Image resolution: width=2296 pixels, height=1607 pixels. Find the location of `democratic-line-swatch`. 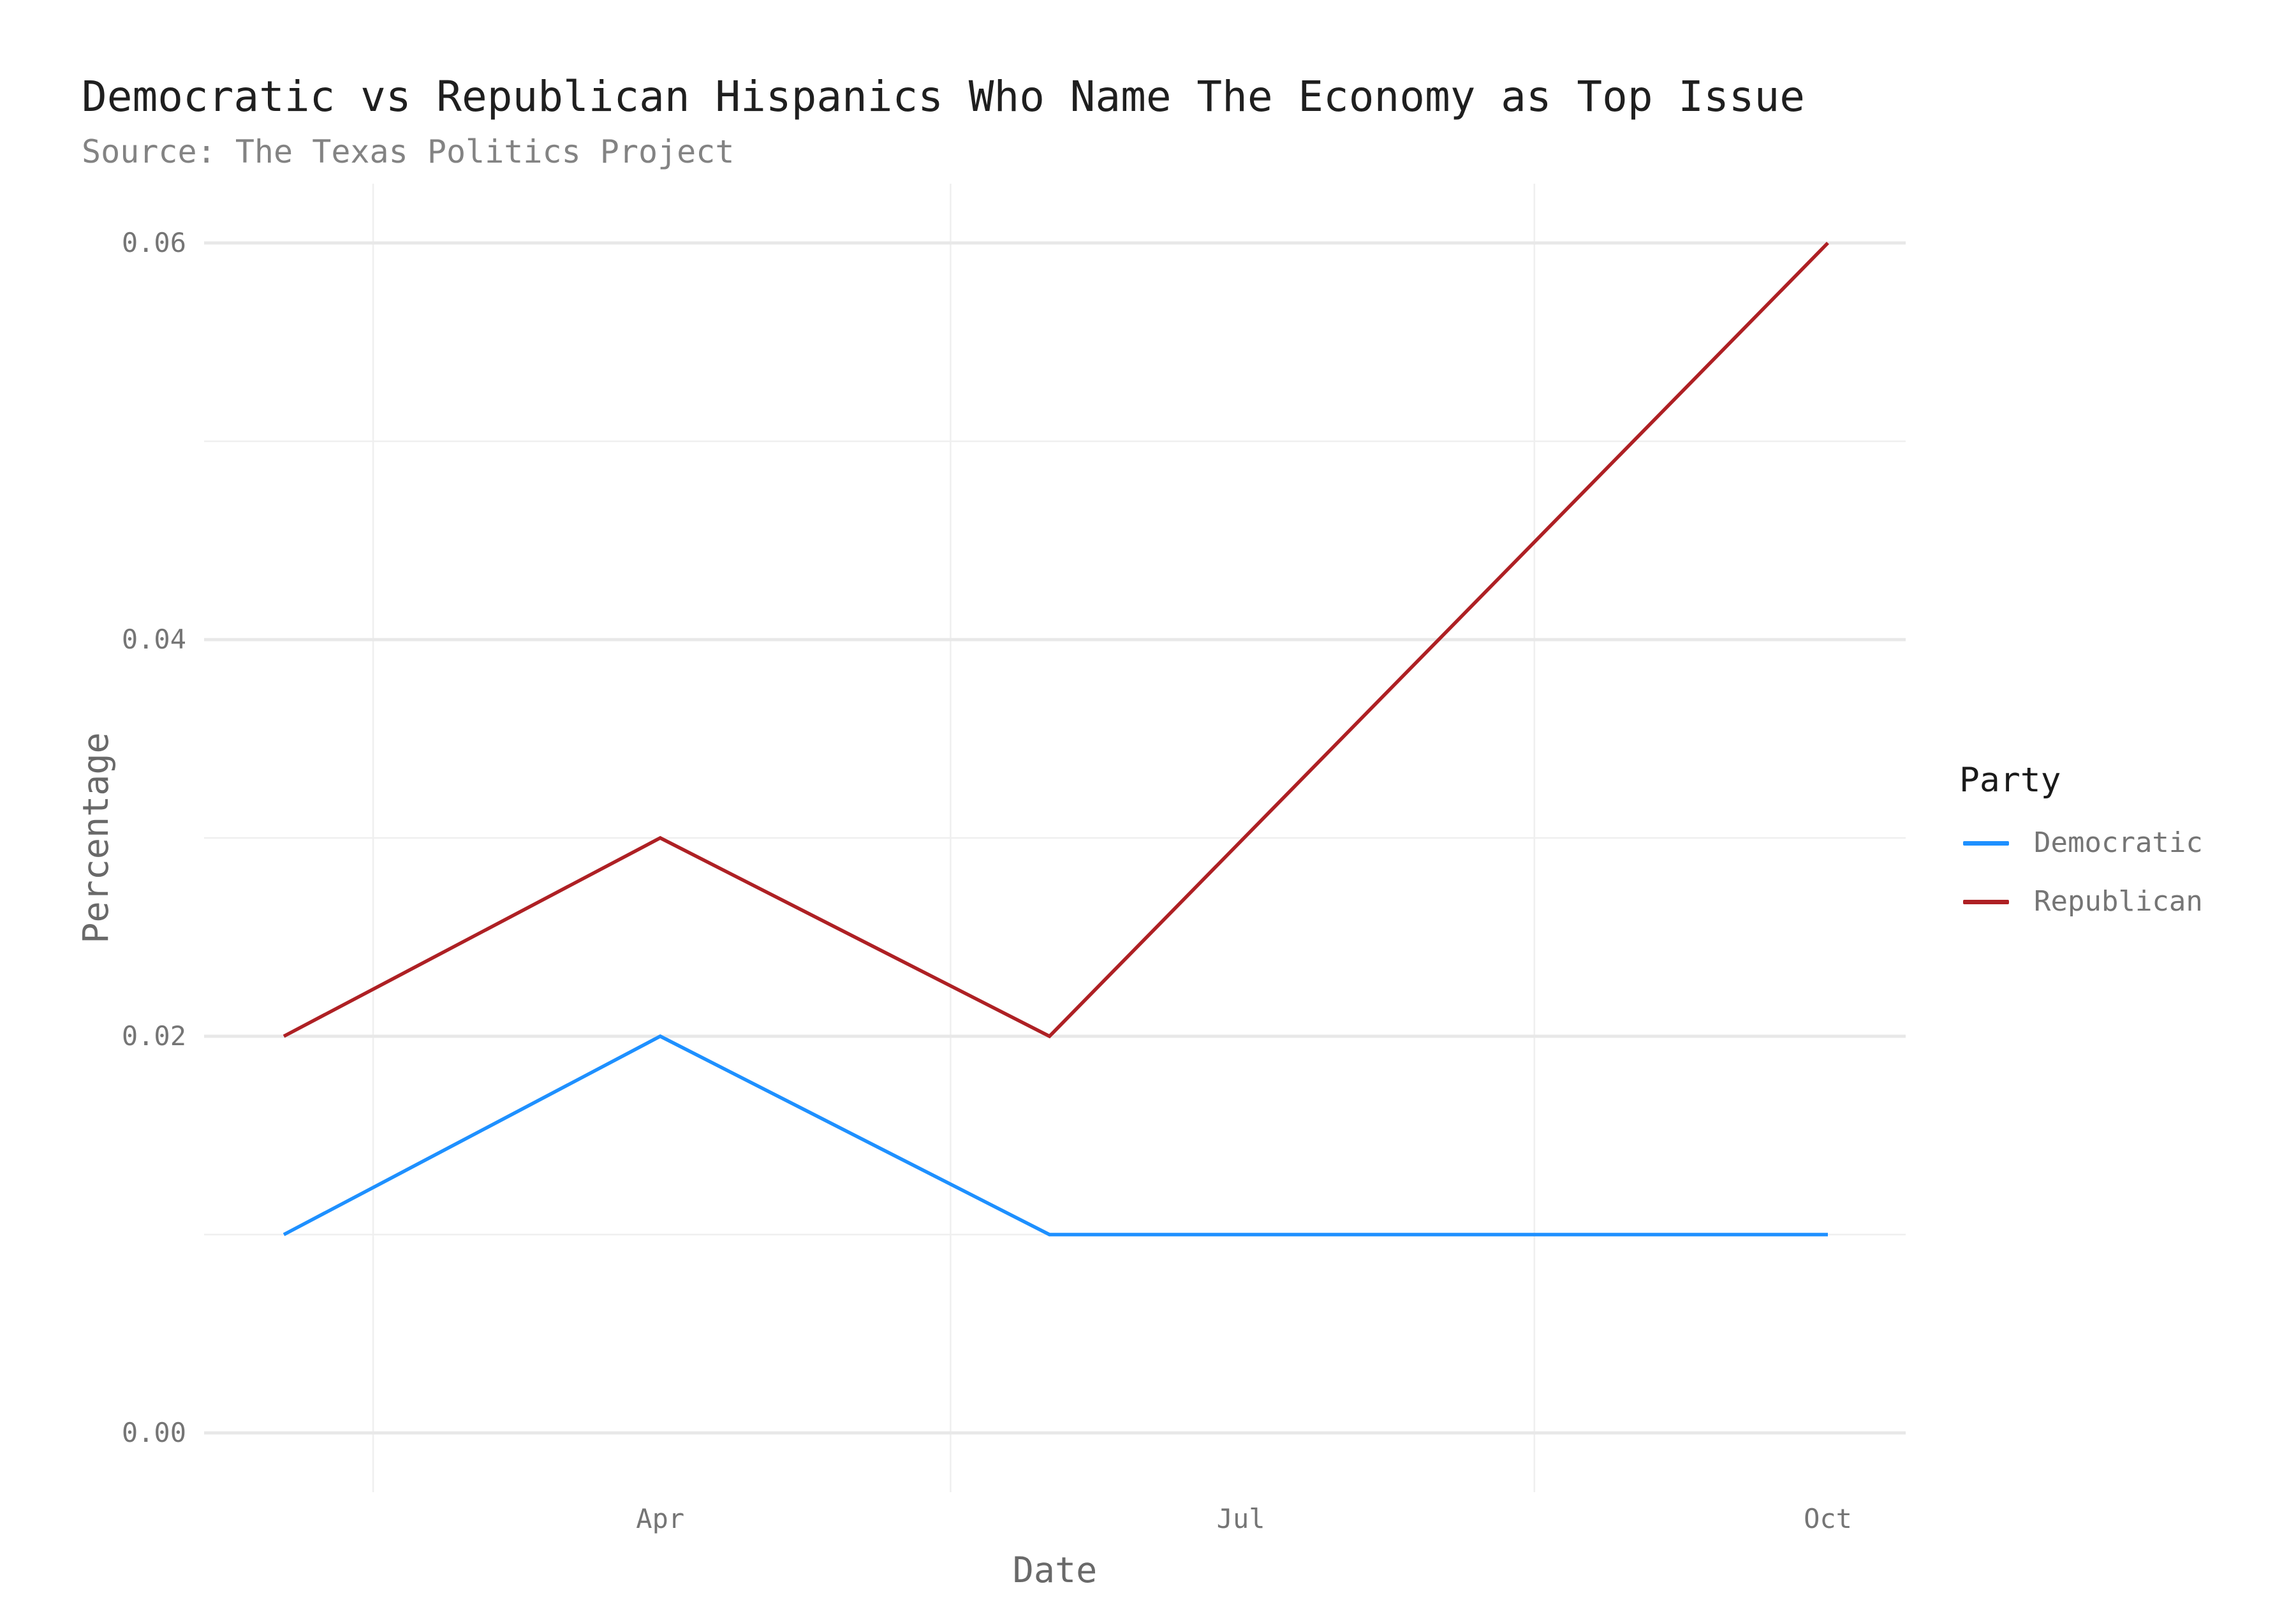

democratic-line-swatch is located at coordinates (1986, 843).